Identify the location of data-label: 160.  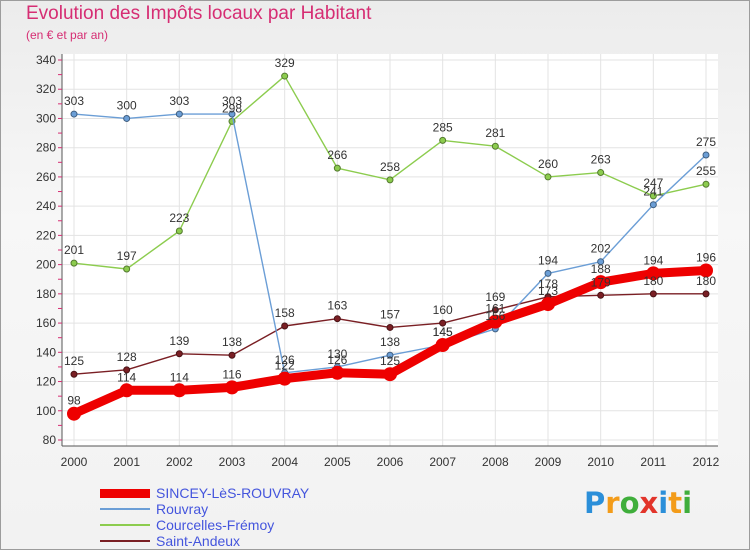
(443, 310).